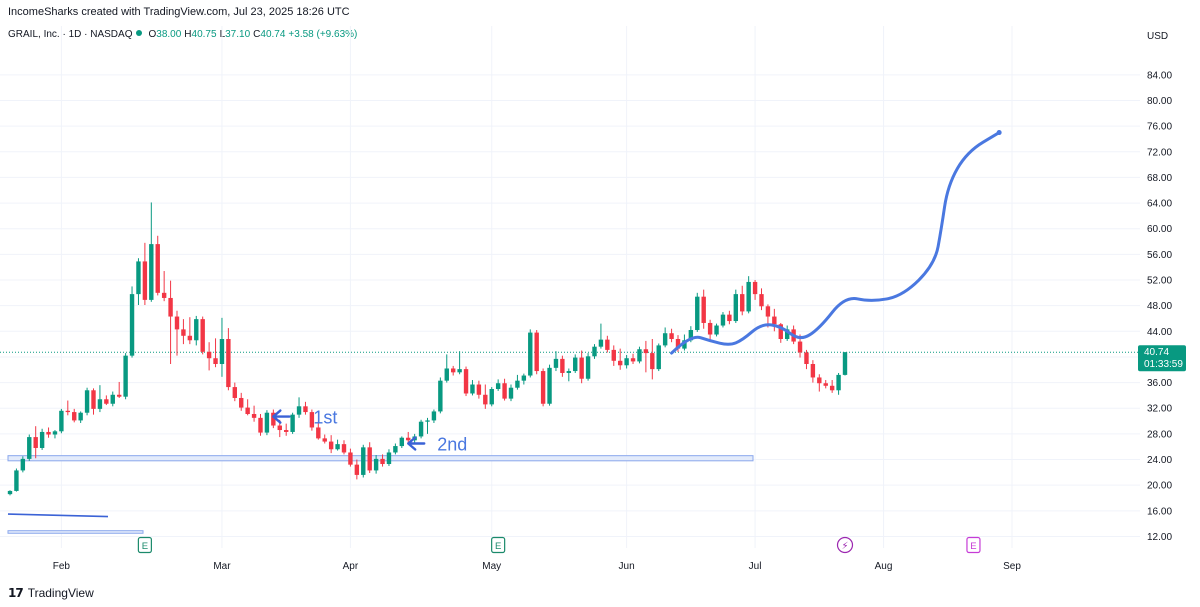 The image size is (1200, 607). I want to click on y-tick-label: 32.00, so click(1159, 409).